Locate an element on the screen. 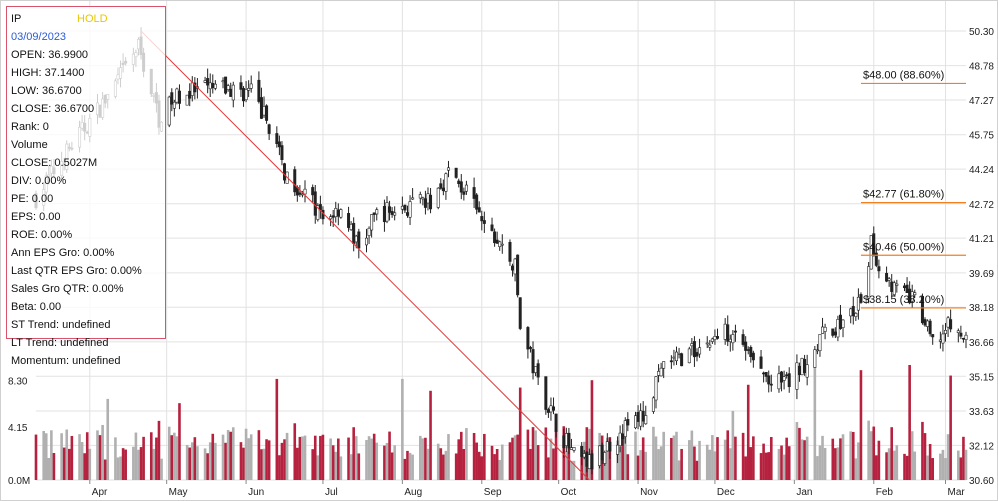  price-tick-label: 45.75 is located at coordinates (981, 136).